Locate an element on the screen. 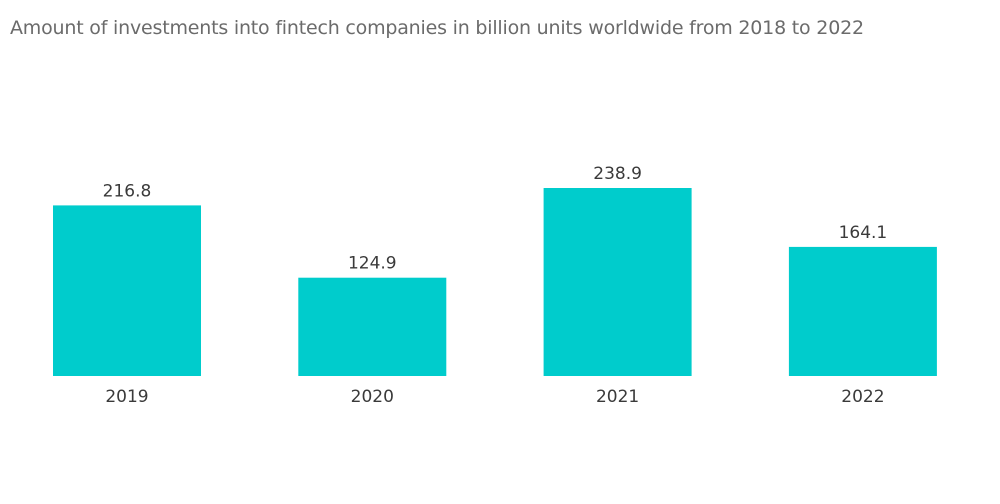 This screenshot has height=504, width=1000. x-tick-label: 2022 is located at coordinates (862, 397).